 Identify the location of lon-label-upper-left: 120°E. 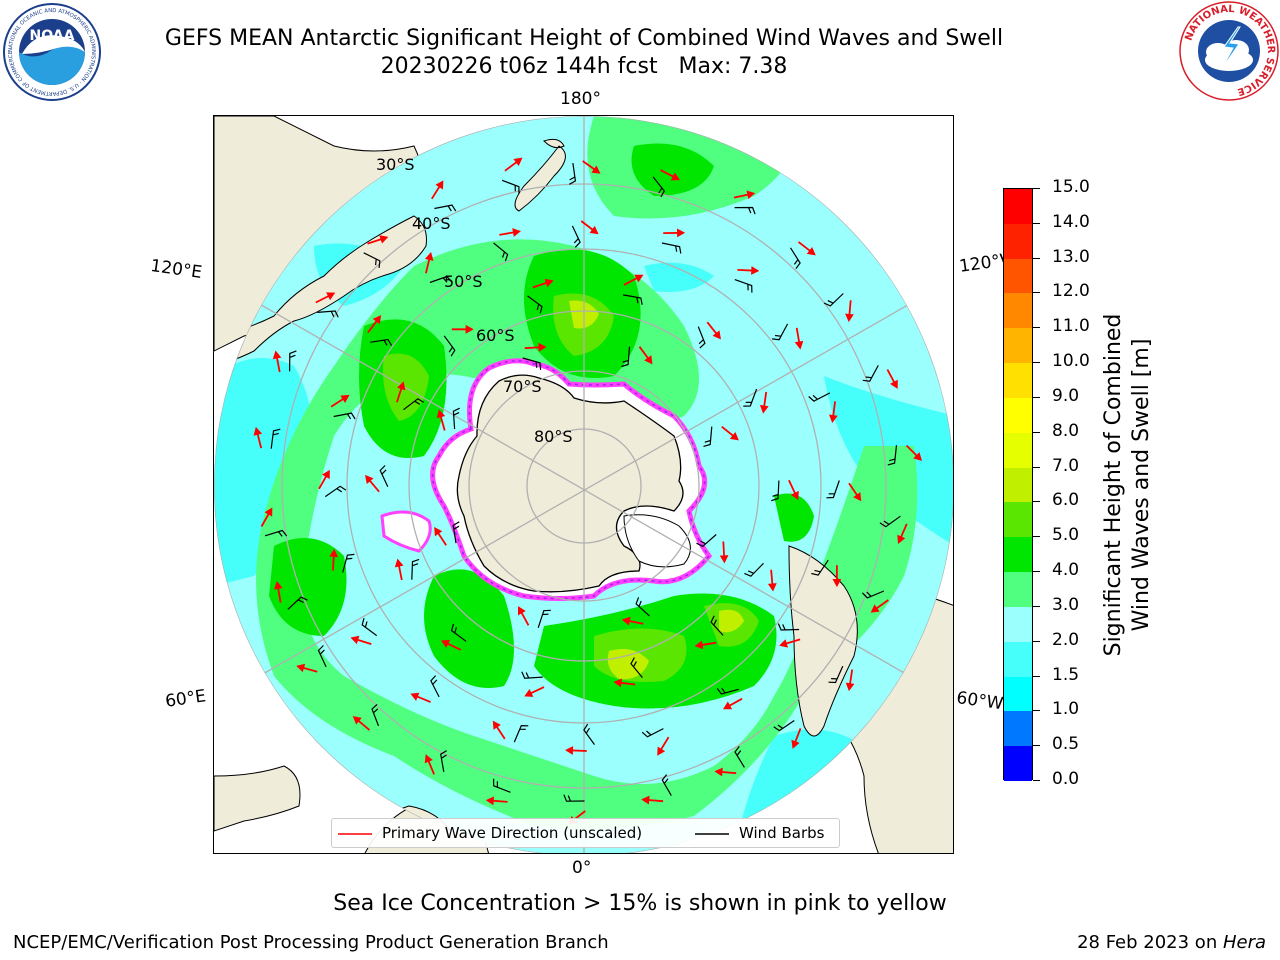
(176, 270).